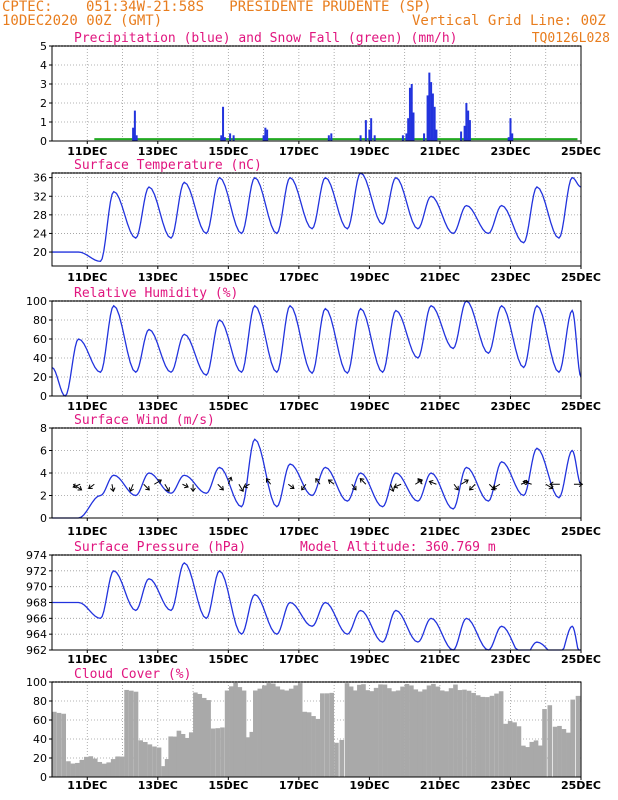 Image resolution: width=618 pixels, height=800 pixels. Describe the element at coordinates (40, 701) in the screenshot. I see `panel-6-ytick-label: 80` at that location.